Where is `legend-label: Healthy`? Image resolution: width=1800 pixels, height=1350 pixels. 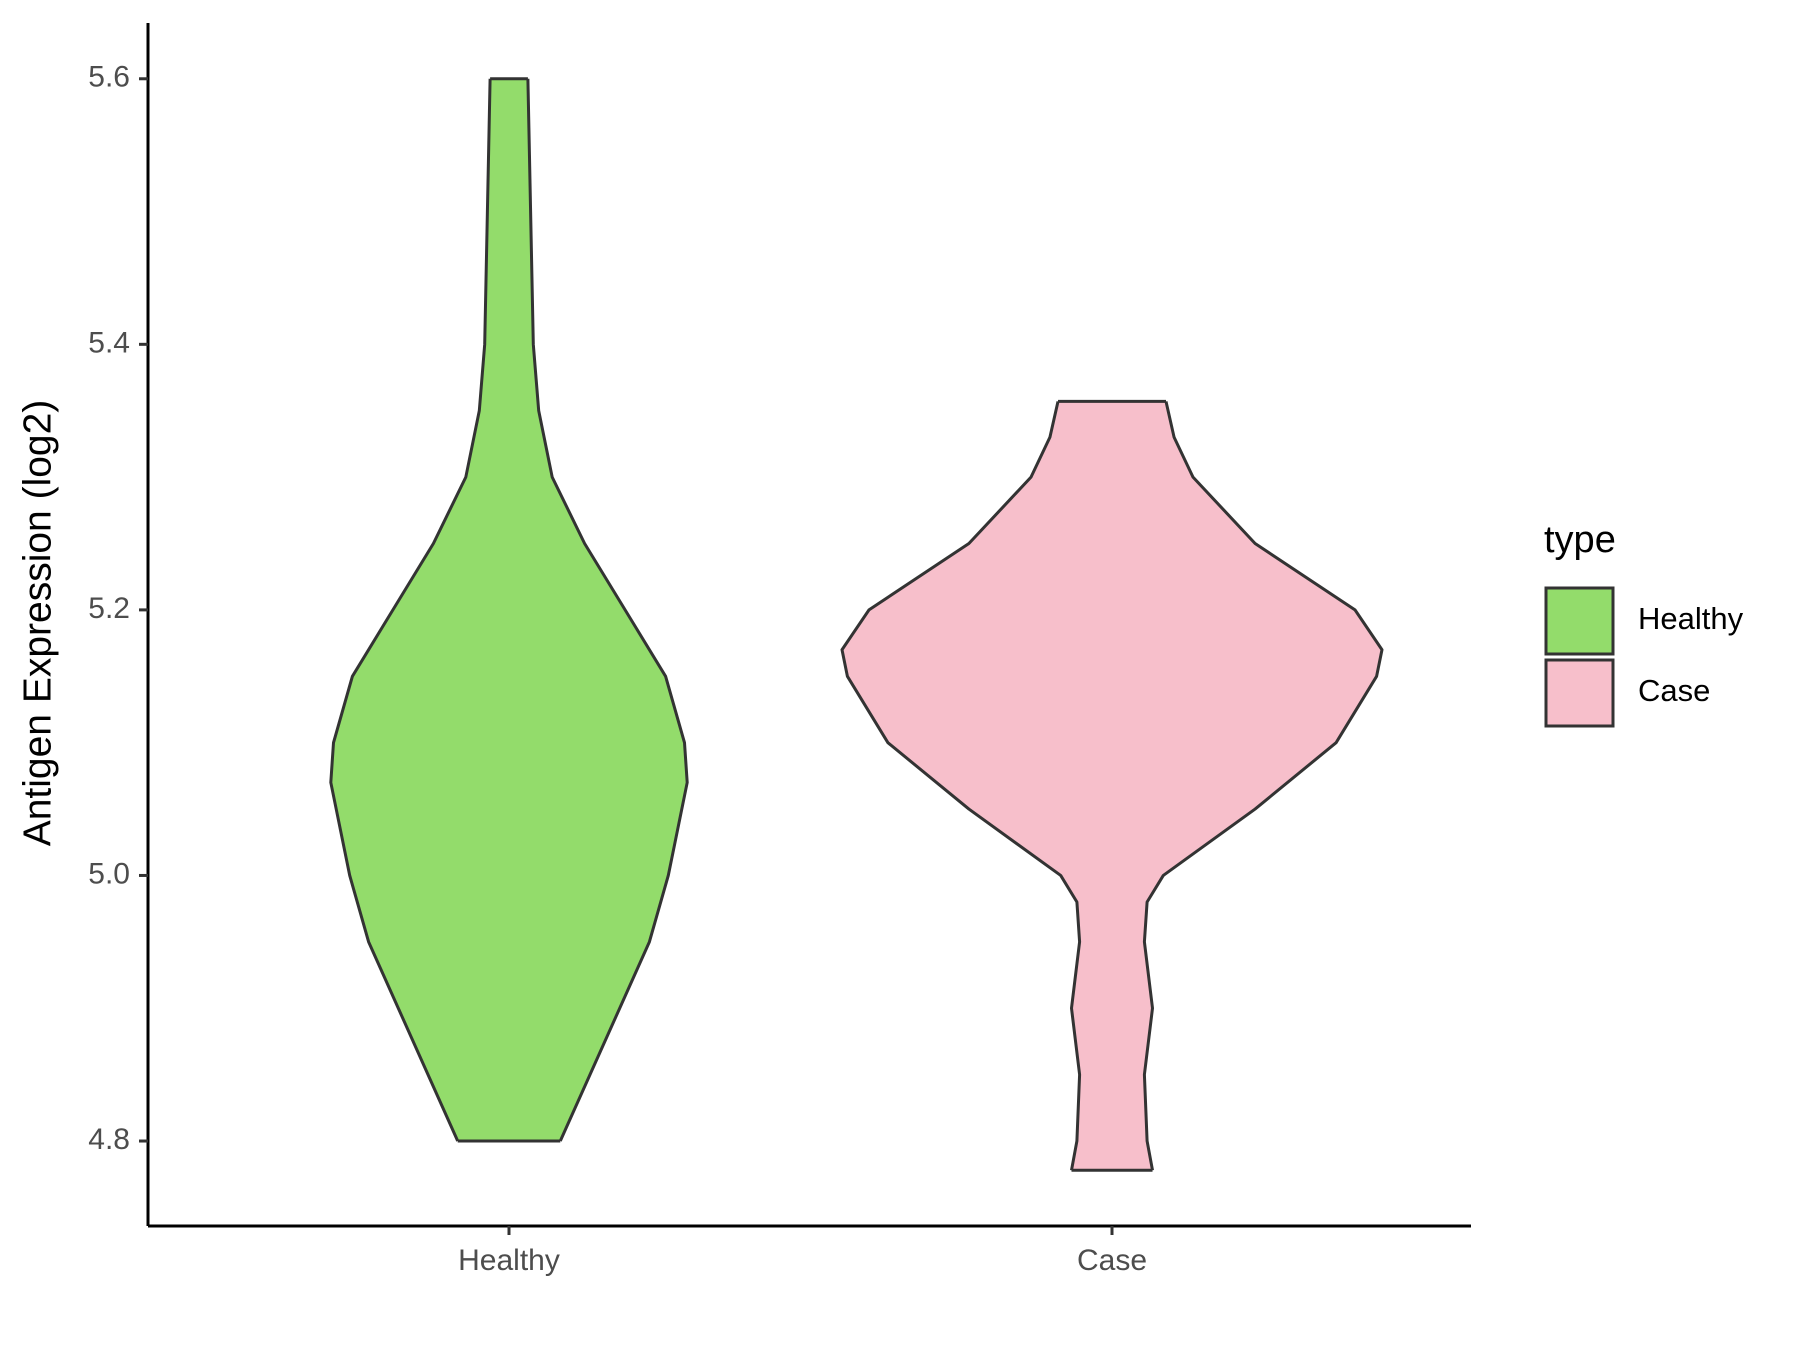
legend-label: Healthy is located at coordinates (1691, 618).